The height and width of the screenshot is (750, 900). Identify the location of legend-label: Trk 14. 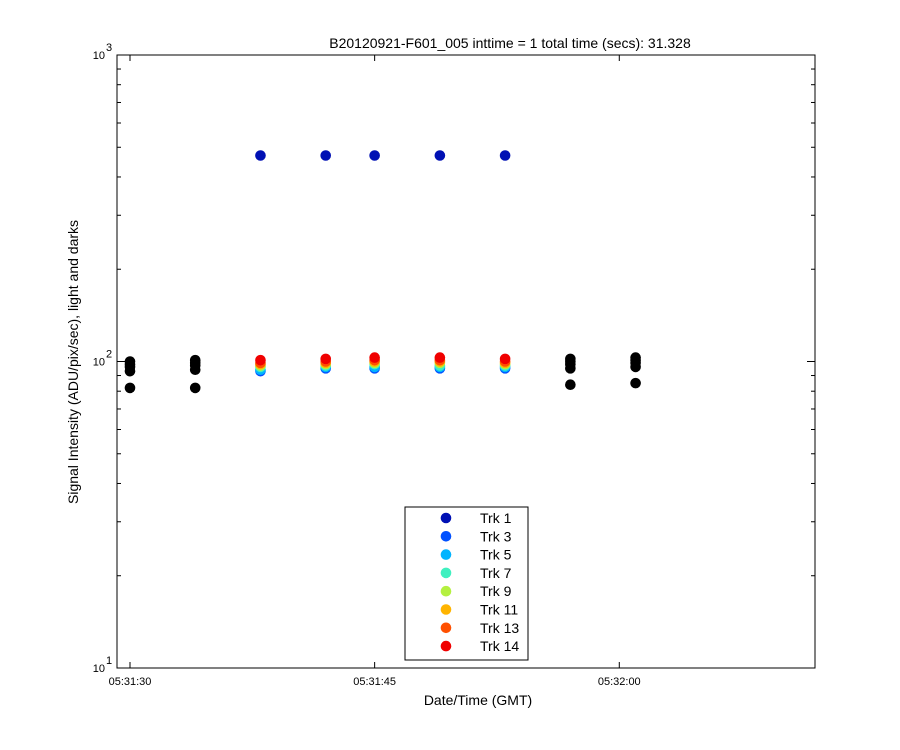
(499, 646).